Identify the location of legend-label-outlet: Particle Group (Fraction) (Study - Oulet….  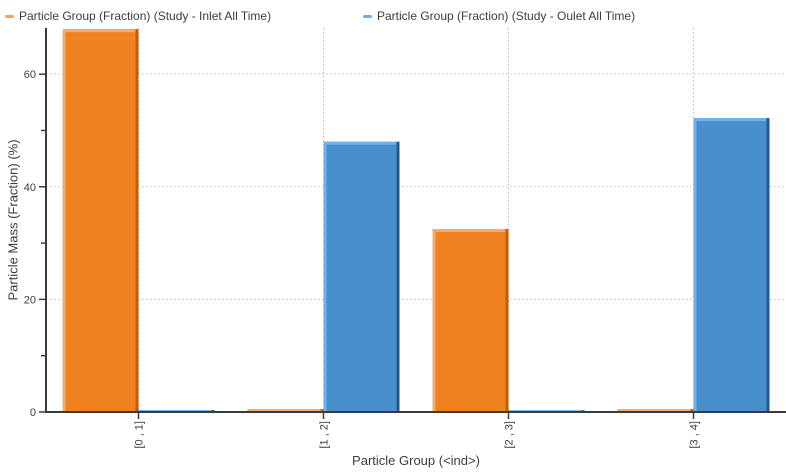
(506, 16).